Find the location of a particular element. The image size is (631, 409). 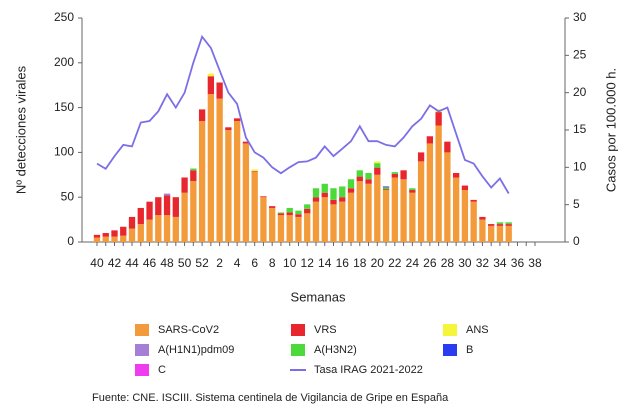

y-tick-label: 250 is located at coordinates (64, 17).